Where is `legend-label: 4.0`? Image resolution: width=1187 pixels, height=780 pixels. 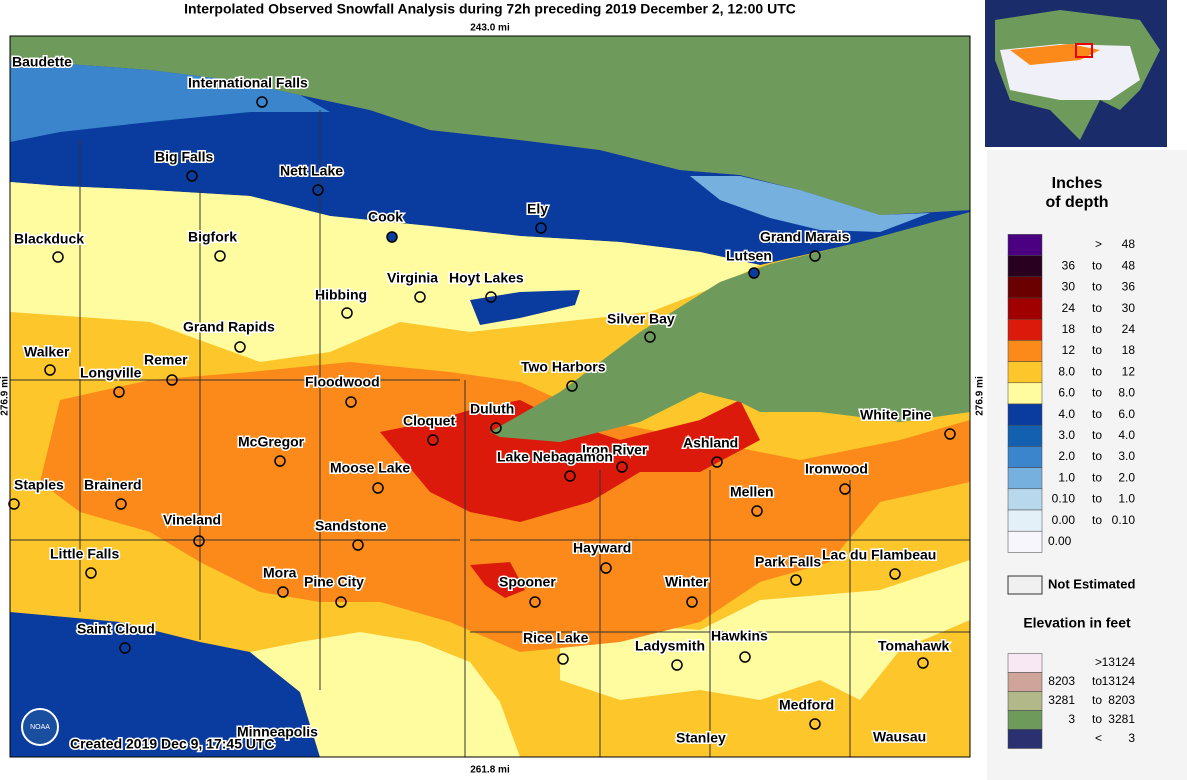
legend-label: 4.0 is located at coordinates (1126, 435).